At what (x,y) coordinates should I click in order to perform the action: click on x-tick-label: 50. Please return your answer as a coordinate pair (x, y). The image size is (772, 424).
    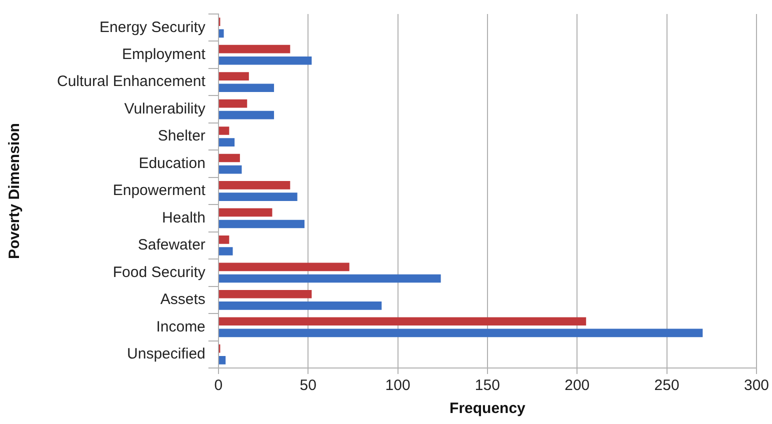
    Looking at the image, I should click on (308, 385).